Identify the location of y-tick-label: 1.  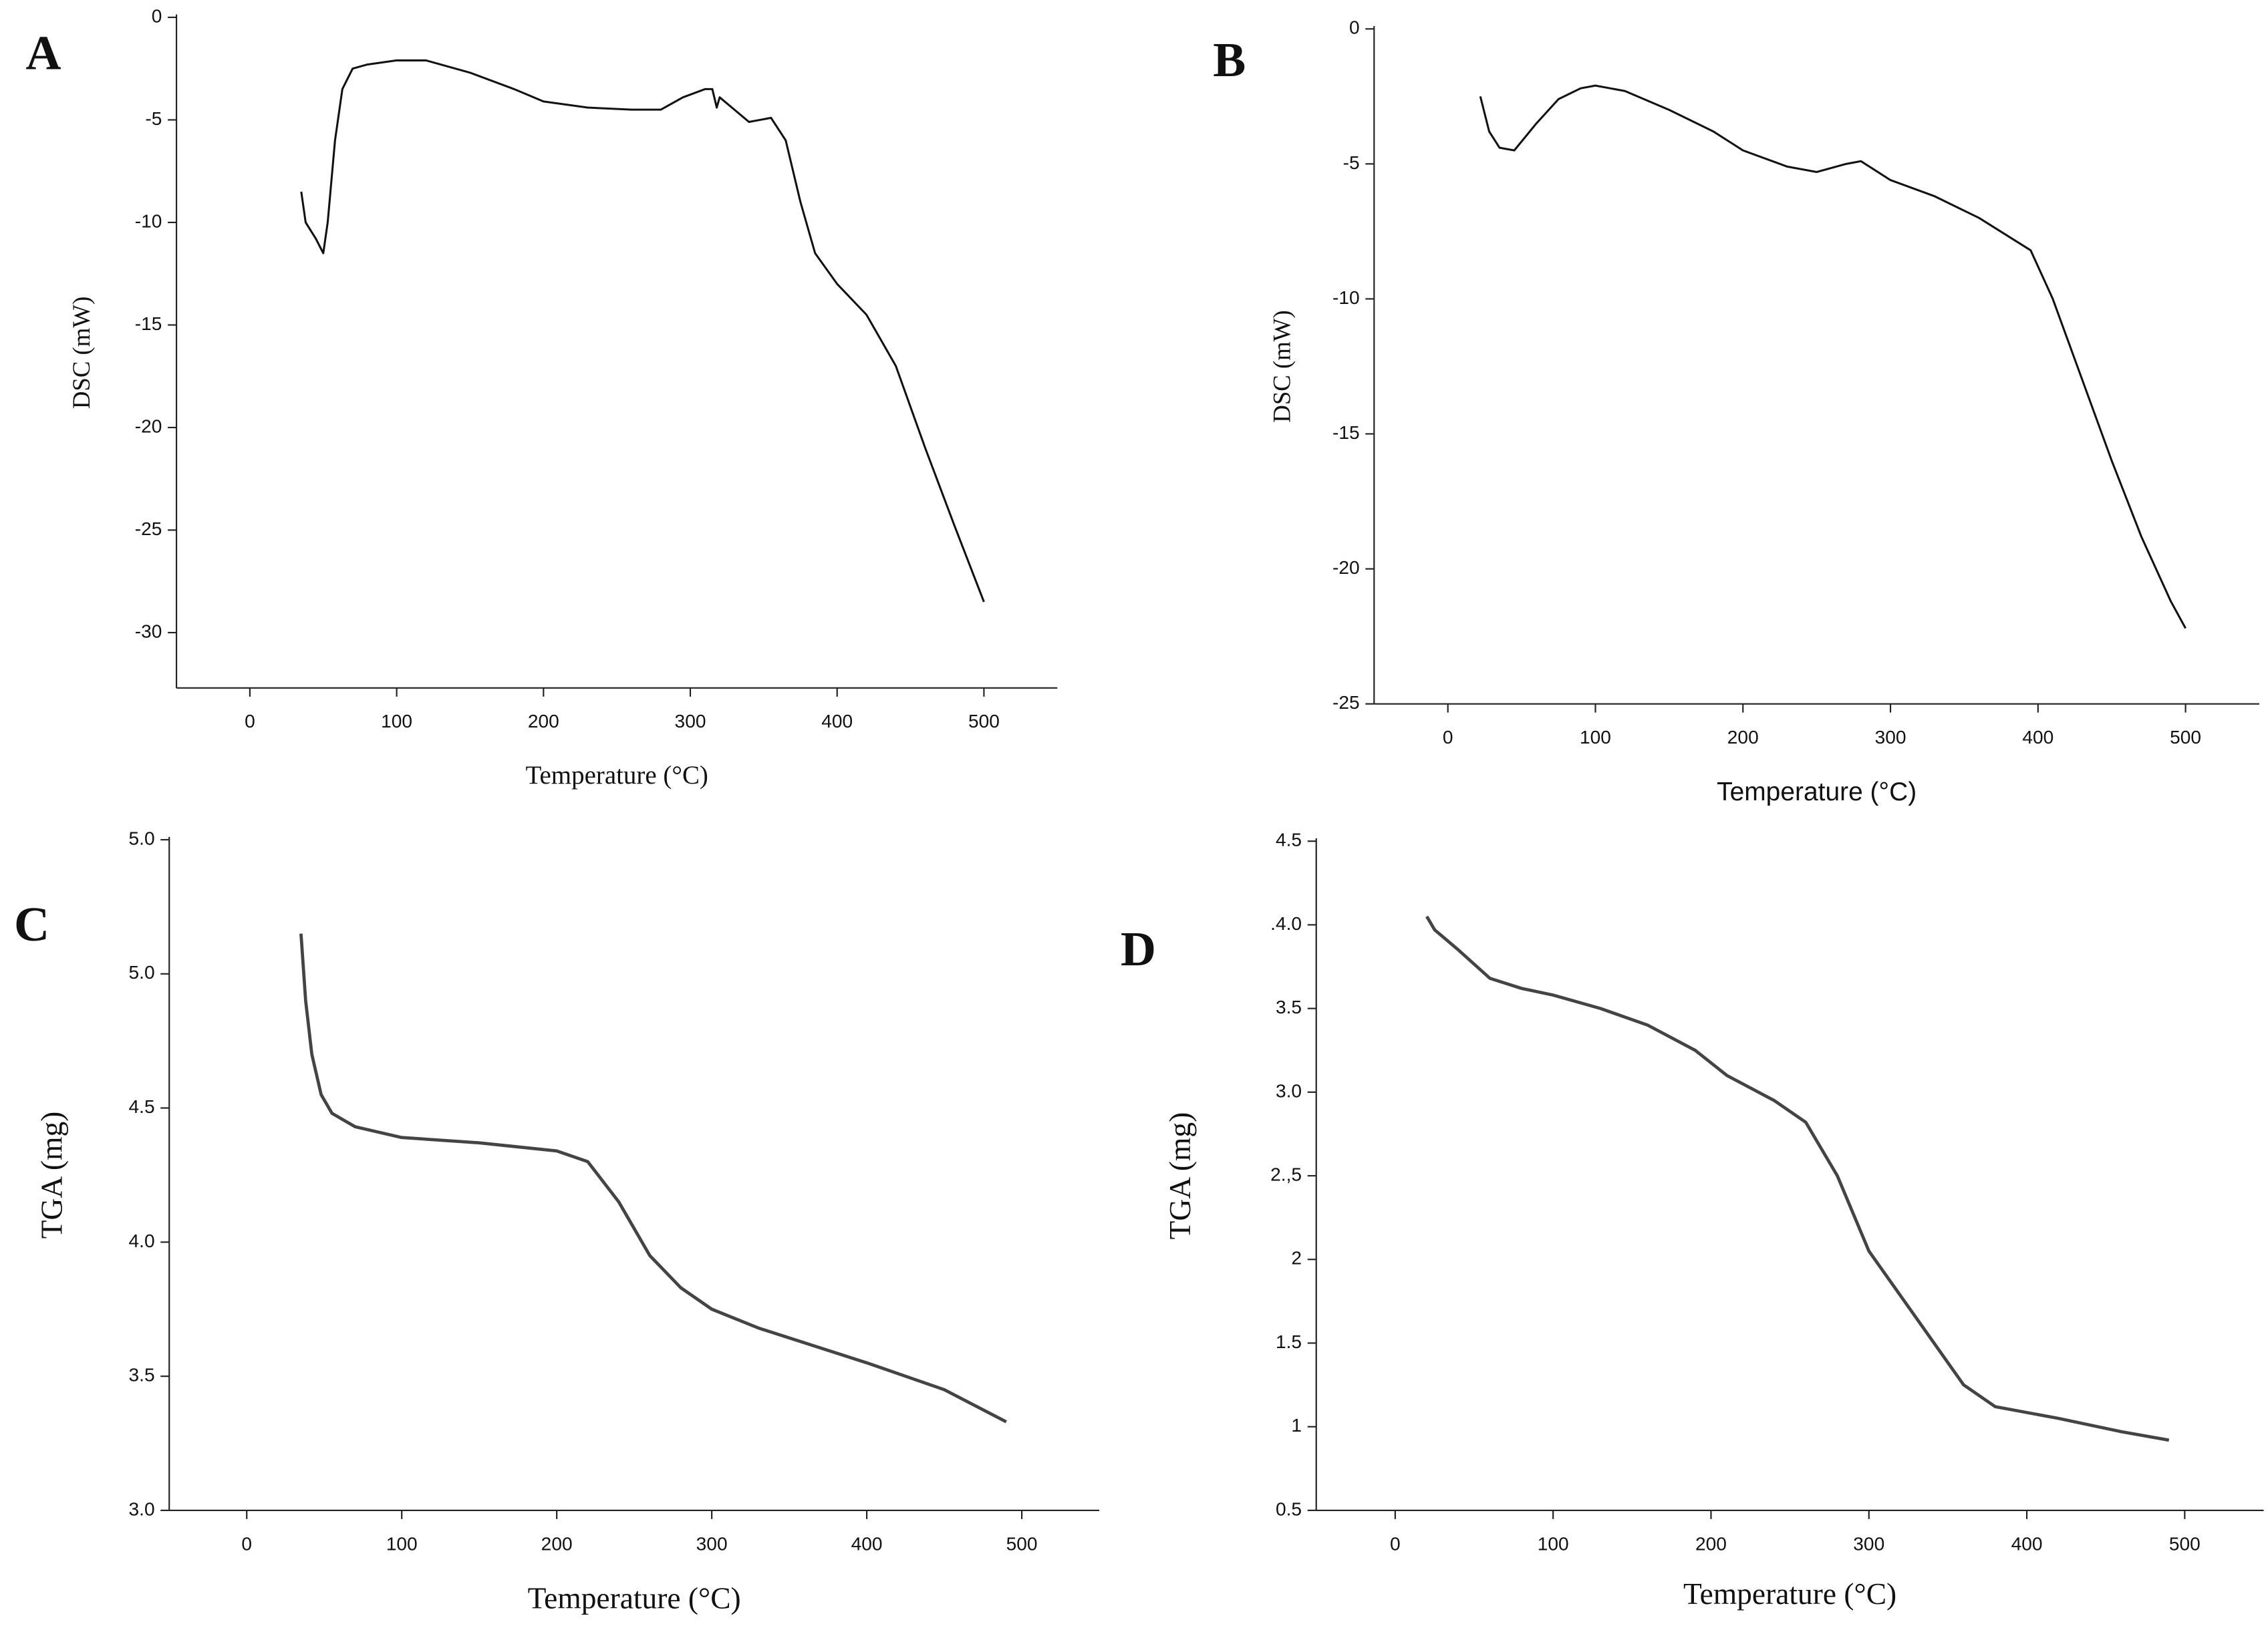
(1296, 1425).